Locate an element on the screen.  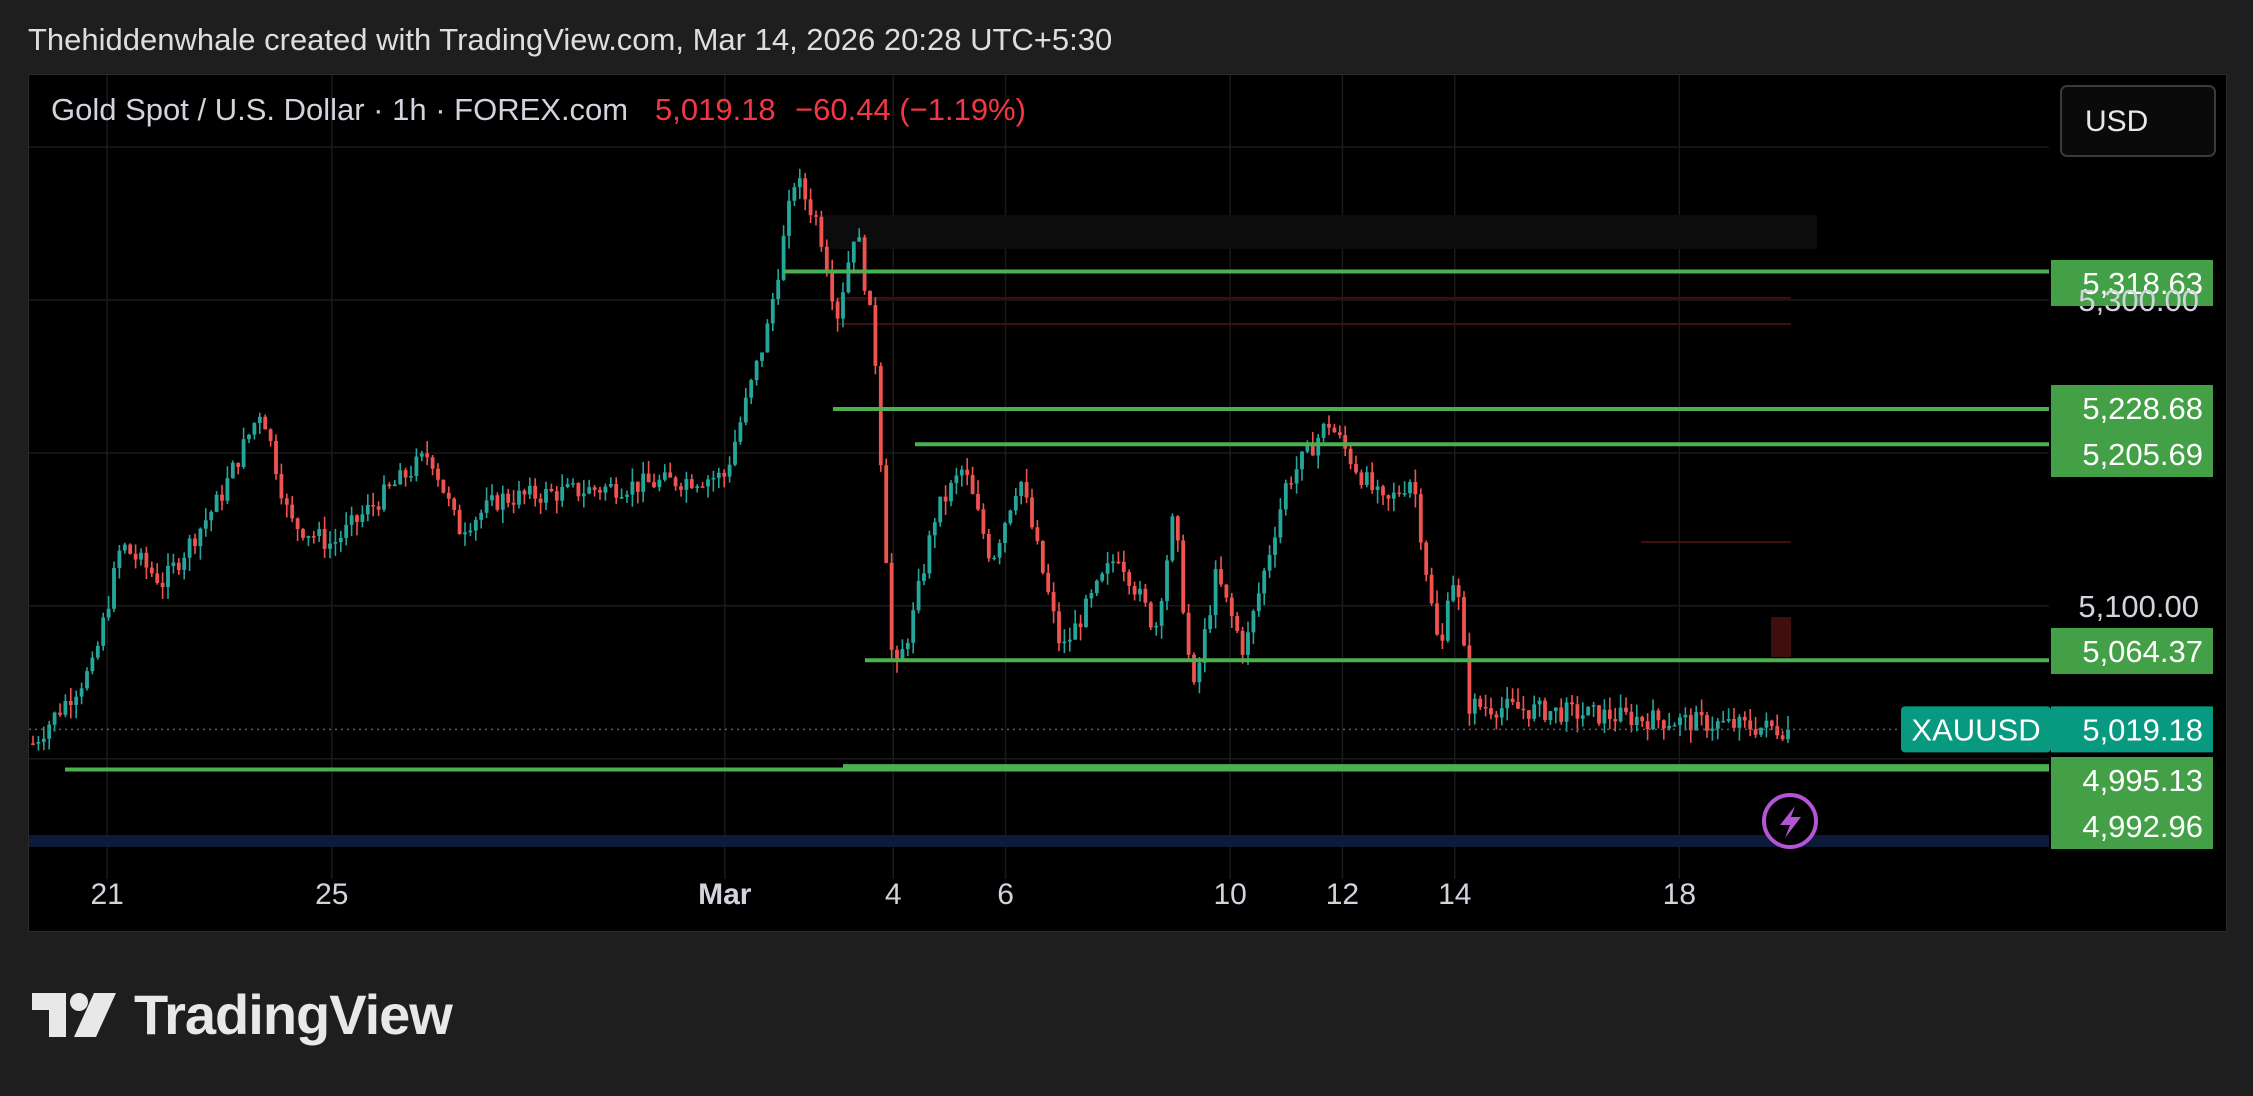
last-price-symbol: XAUUSD is located at coordinates (1975, 729).